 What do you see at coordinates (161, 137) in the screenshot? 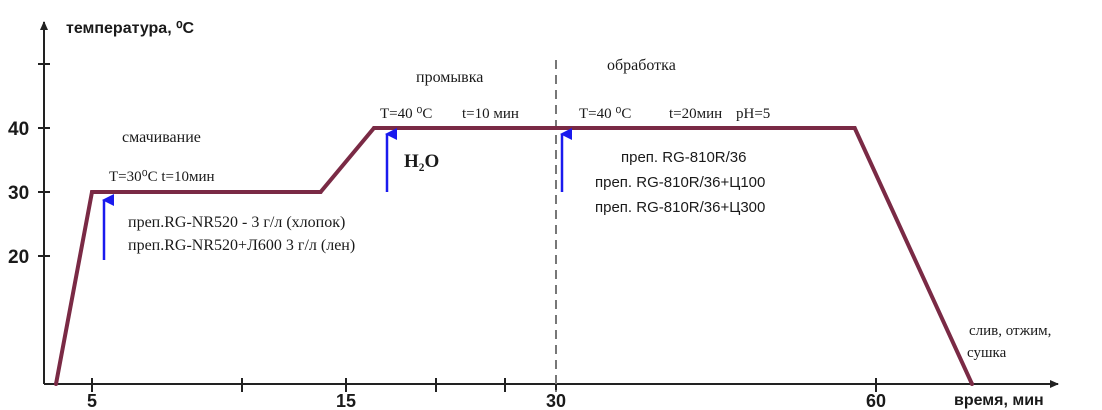
I see `wetting-title: смачивание` at bounding box center [161, 137].